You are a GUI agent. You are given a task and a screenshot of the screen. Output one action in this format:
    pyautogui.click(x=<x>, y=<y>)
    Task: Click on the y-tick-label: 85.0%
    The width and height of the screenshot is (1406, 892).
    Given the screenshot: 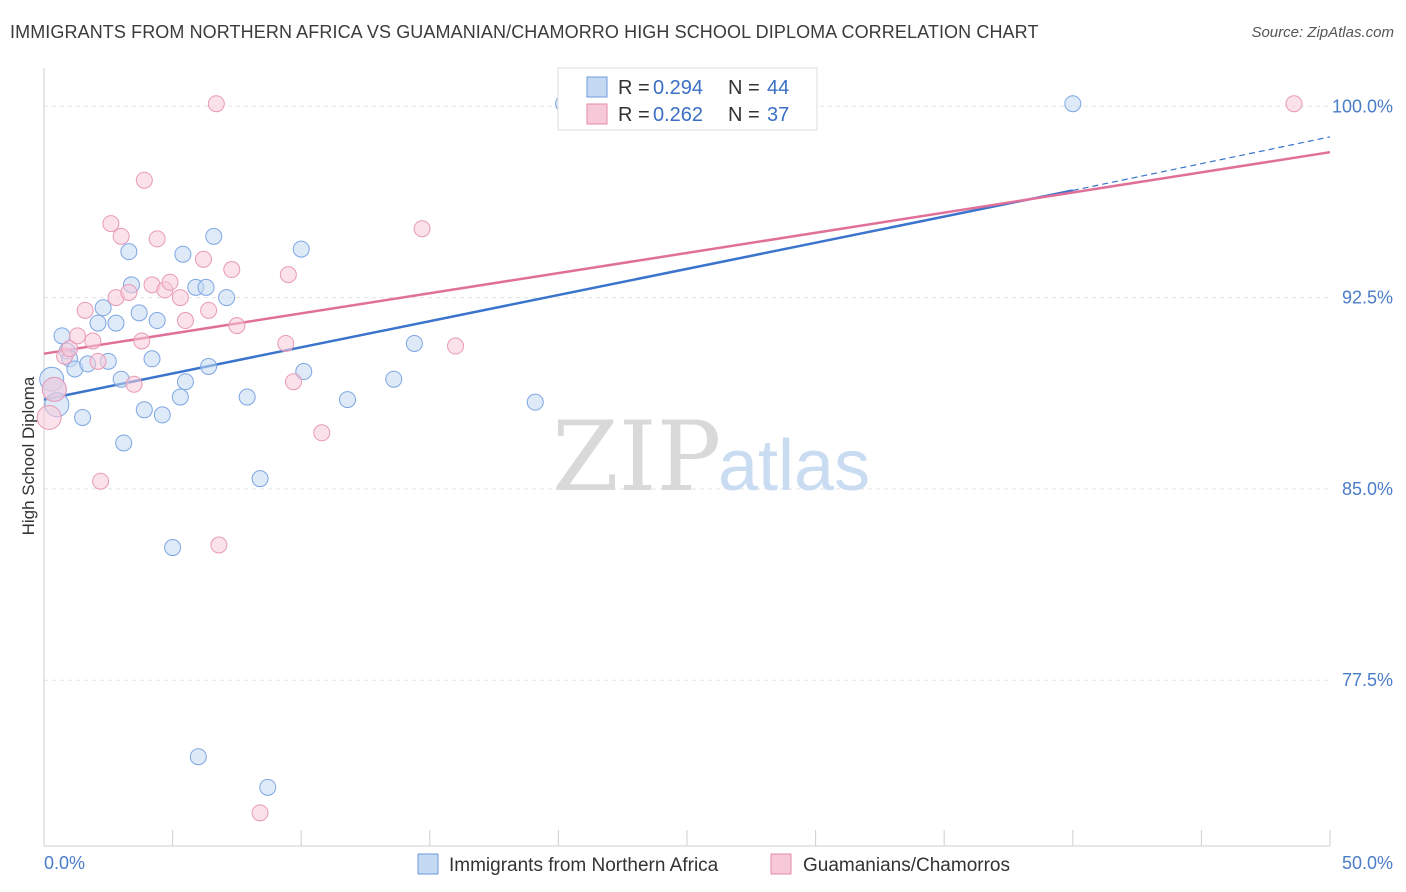 What is the action you would take?
    pyautogui.click(x=1367, y=489)
    